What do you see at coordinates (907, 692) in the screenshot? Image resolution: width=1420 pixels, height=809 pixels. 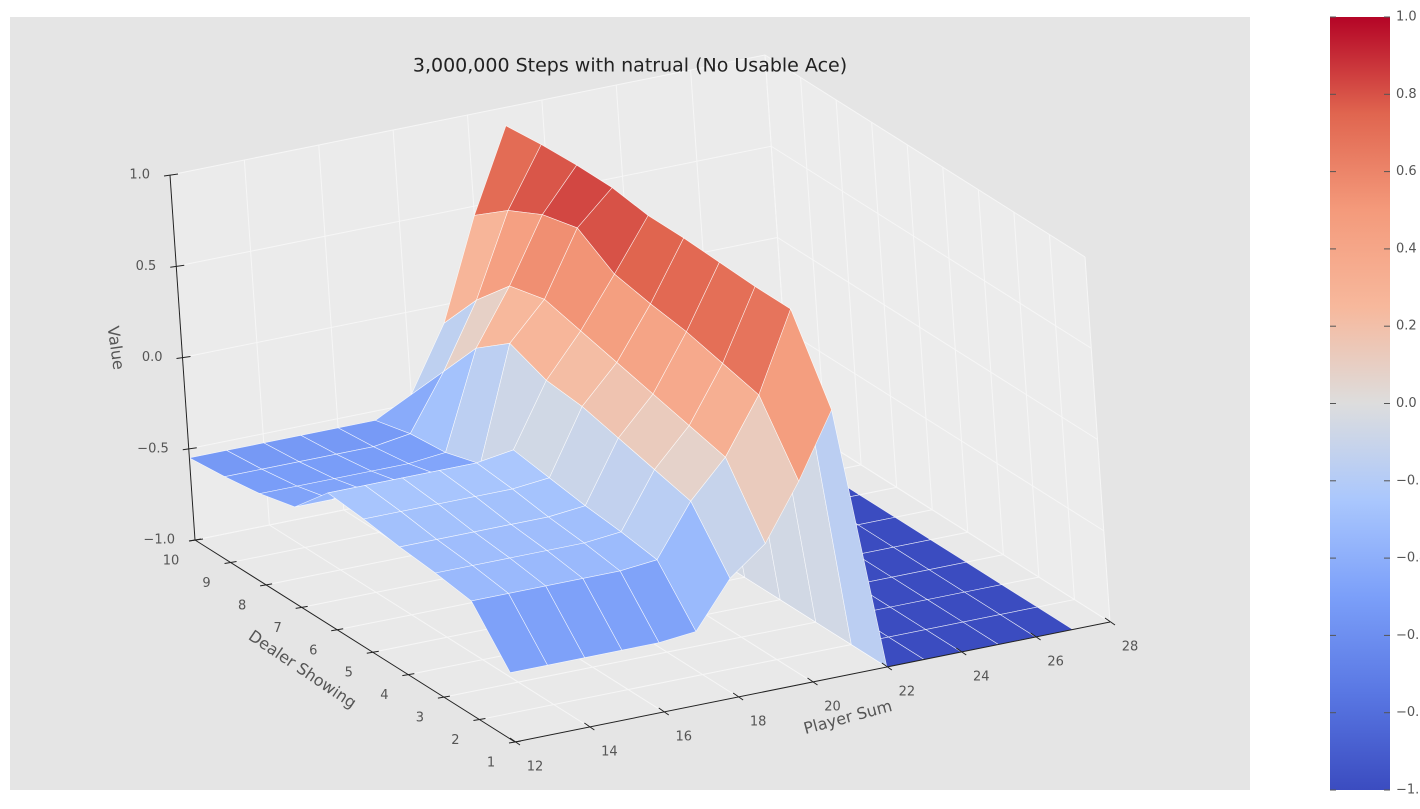 I see `x-tick-label: 22` at bounding box center [907, 692].